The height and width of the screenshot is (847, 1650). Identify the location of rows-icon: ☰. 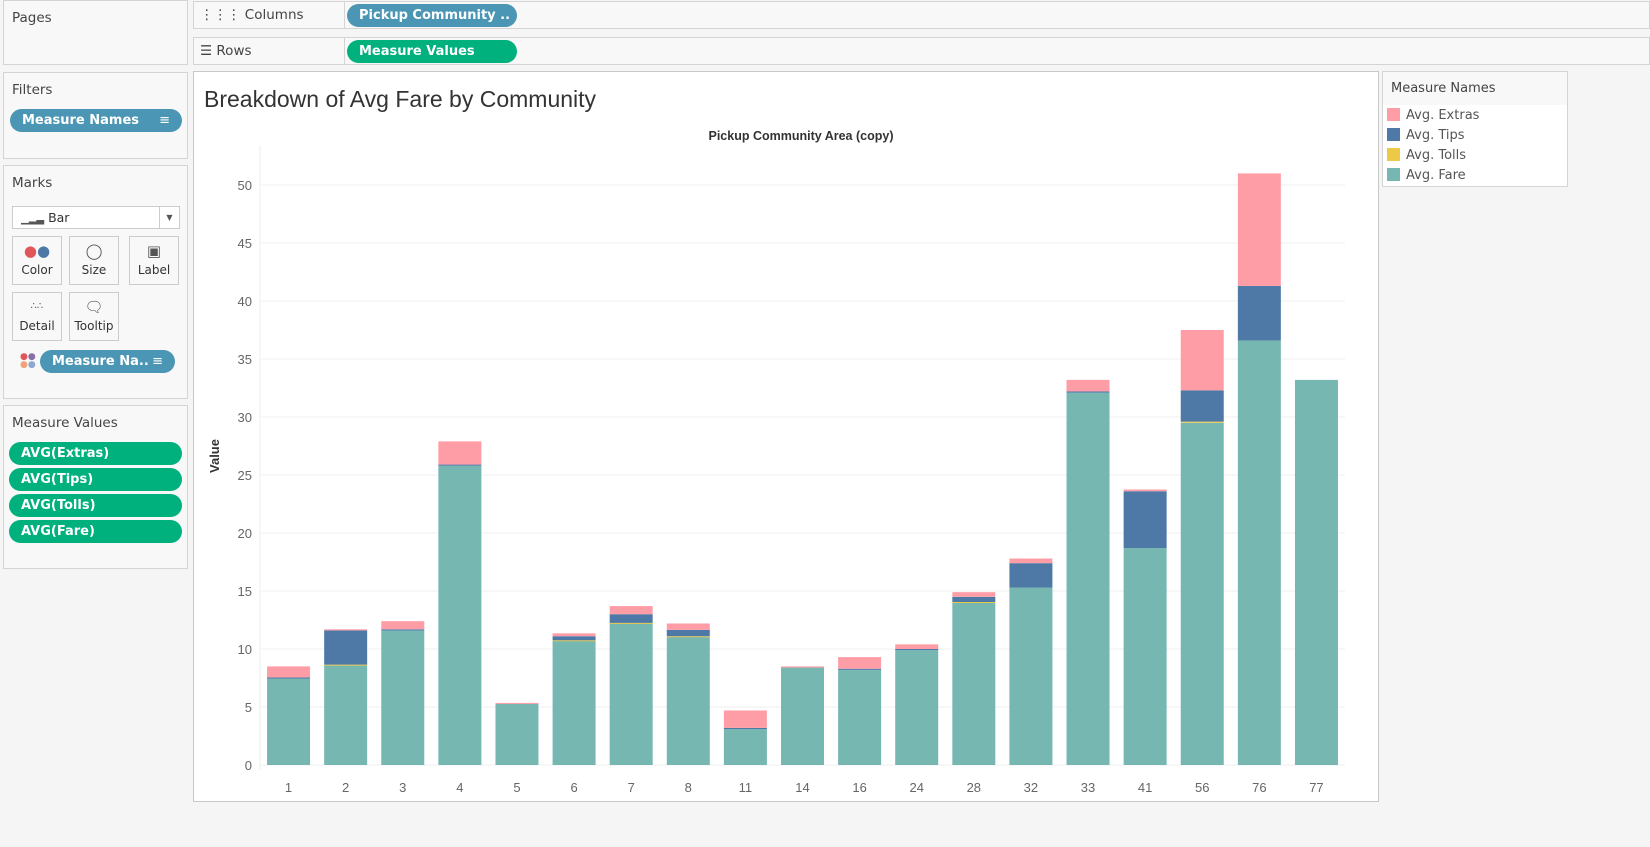
(206, 51).